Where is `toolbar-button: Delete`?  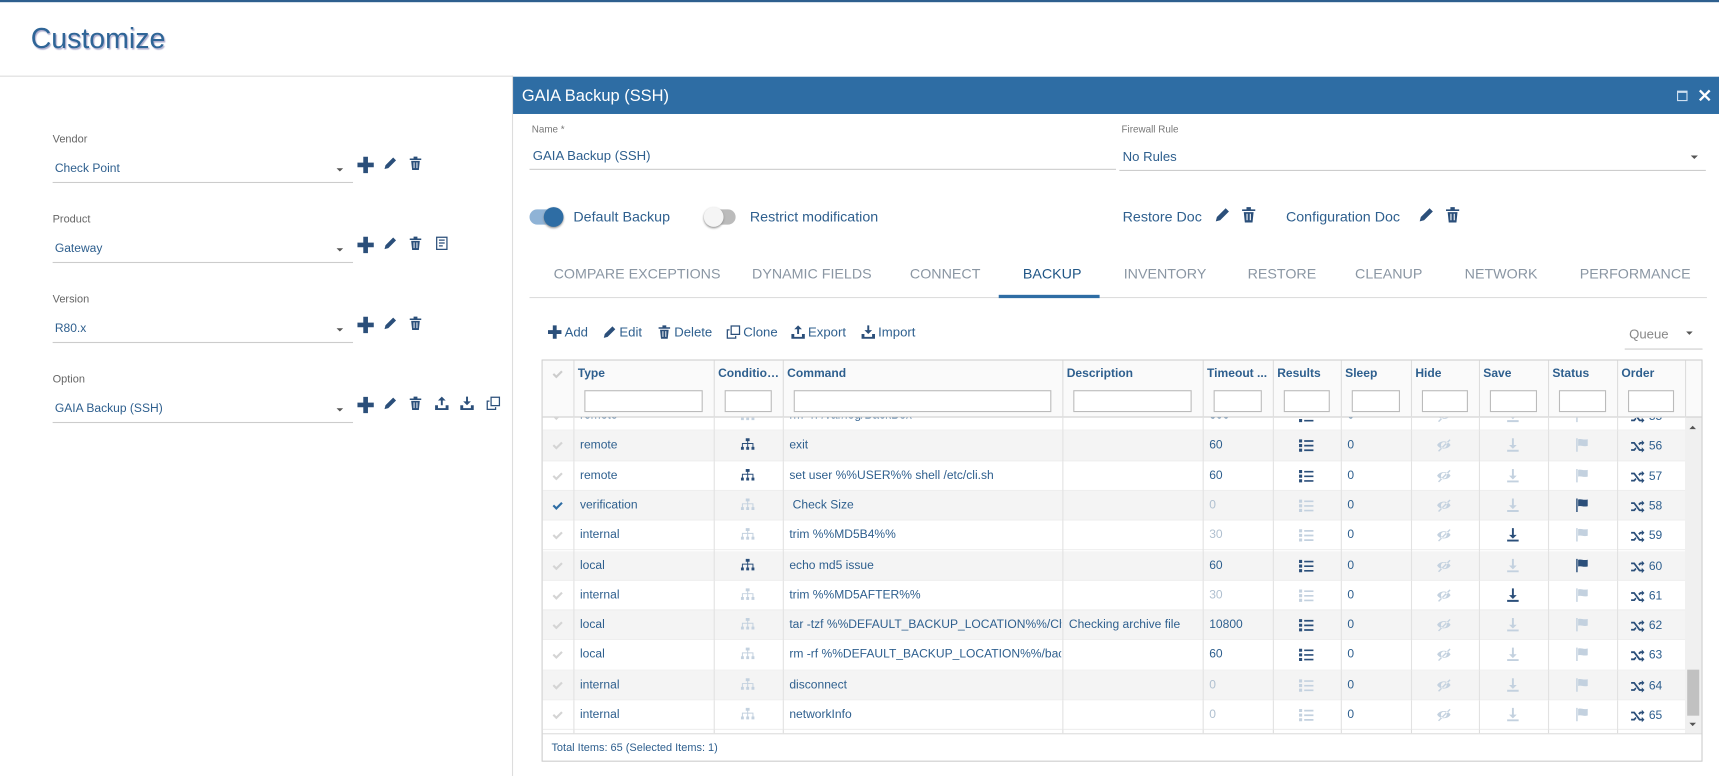 toolbar-button: Delete is located at coordinates (693, 332).